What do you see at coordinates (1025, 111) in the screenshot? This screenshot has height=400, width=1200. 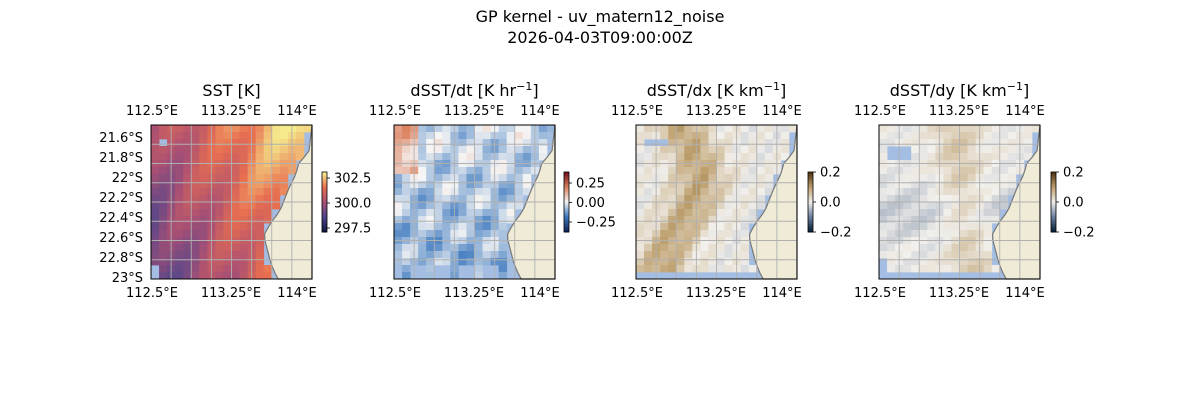 I see `x-tick-label-top: 114°E` at bounding box center [1025, 111].